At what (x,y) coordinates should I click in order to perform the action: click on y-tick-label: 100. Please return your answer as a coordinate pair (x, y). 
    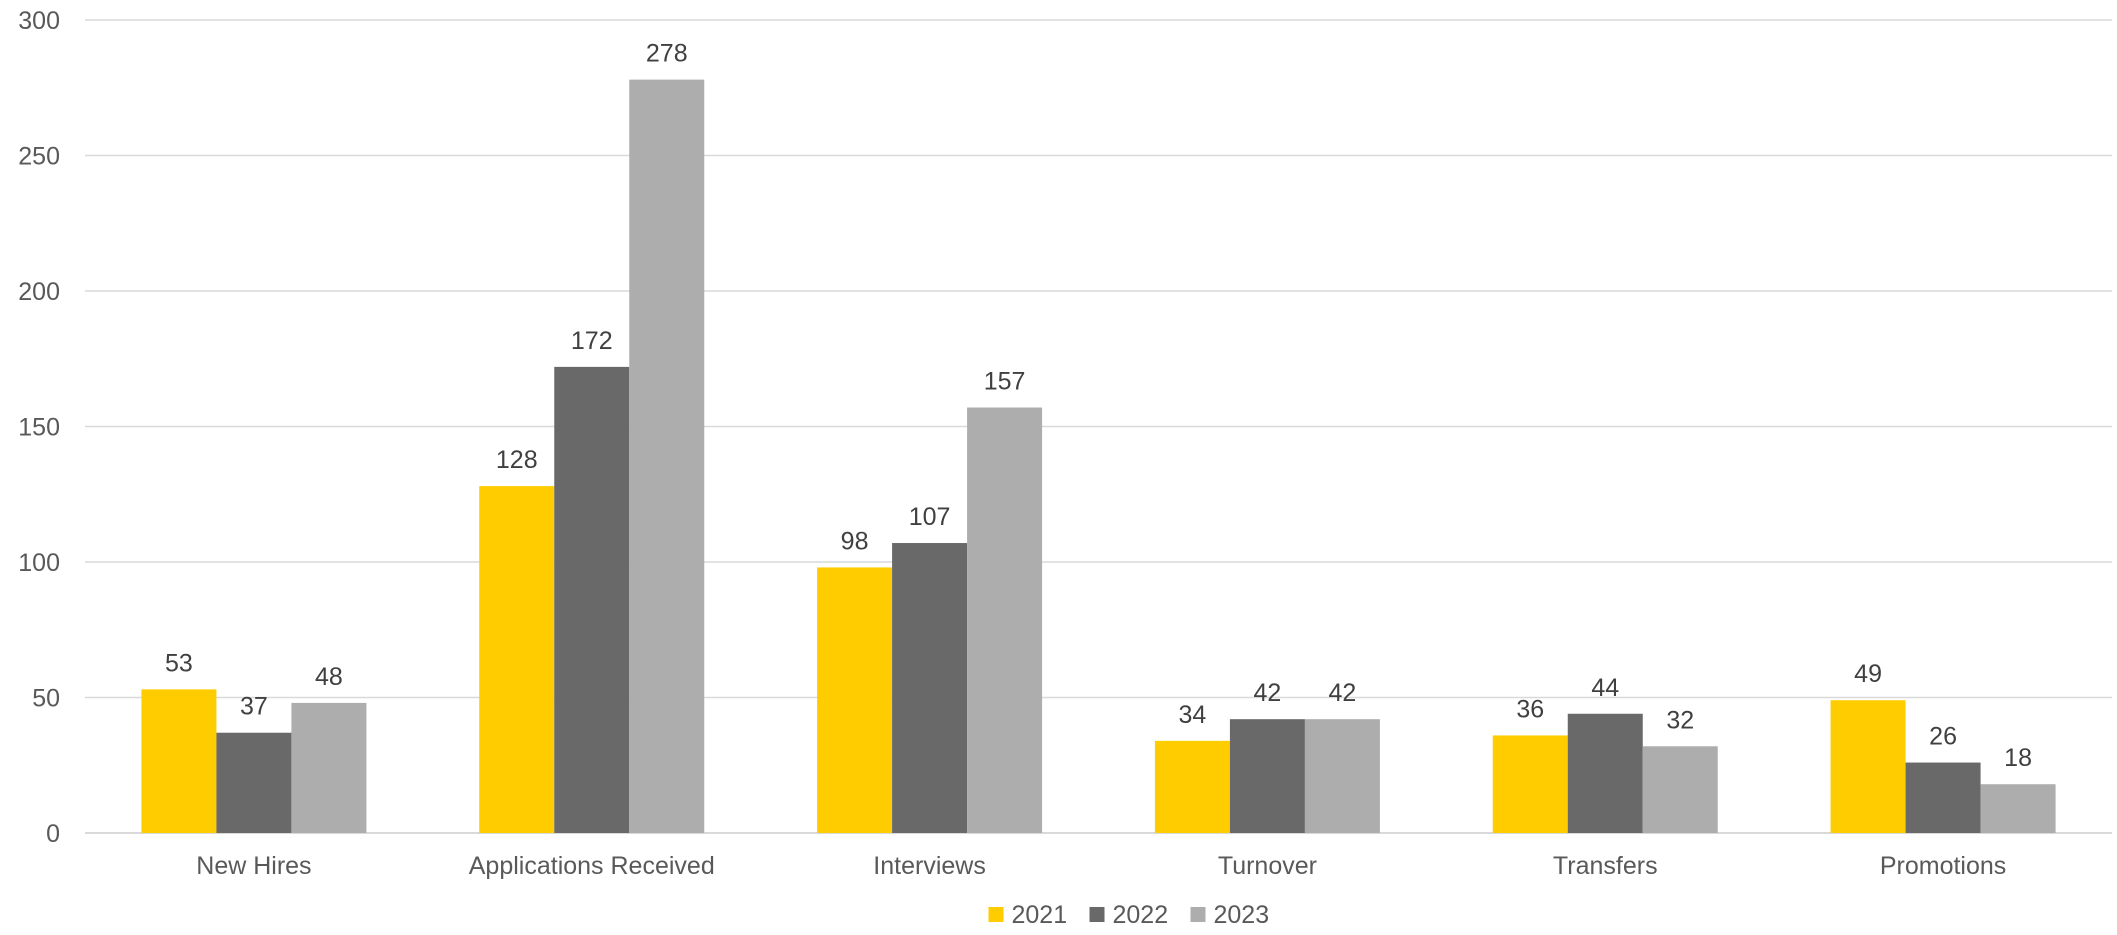
    Looking at the image, I should click on (39, 563).